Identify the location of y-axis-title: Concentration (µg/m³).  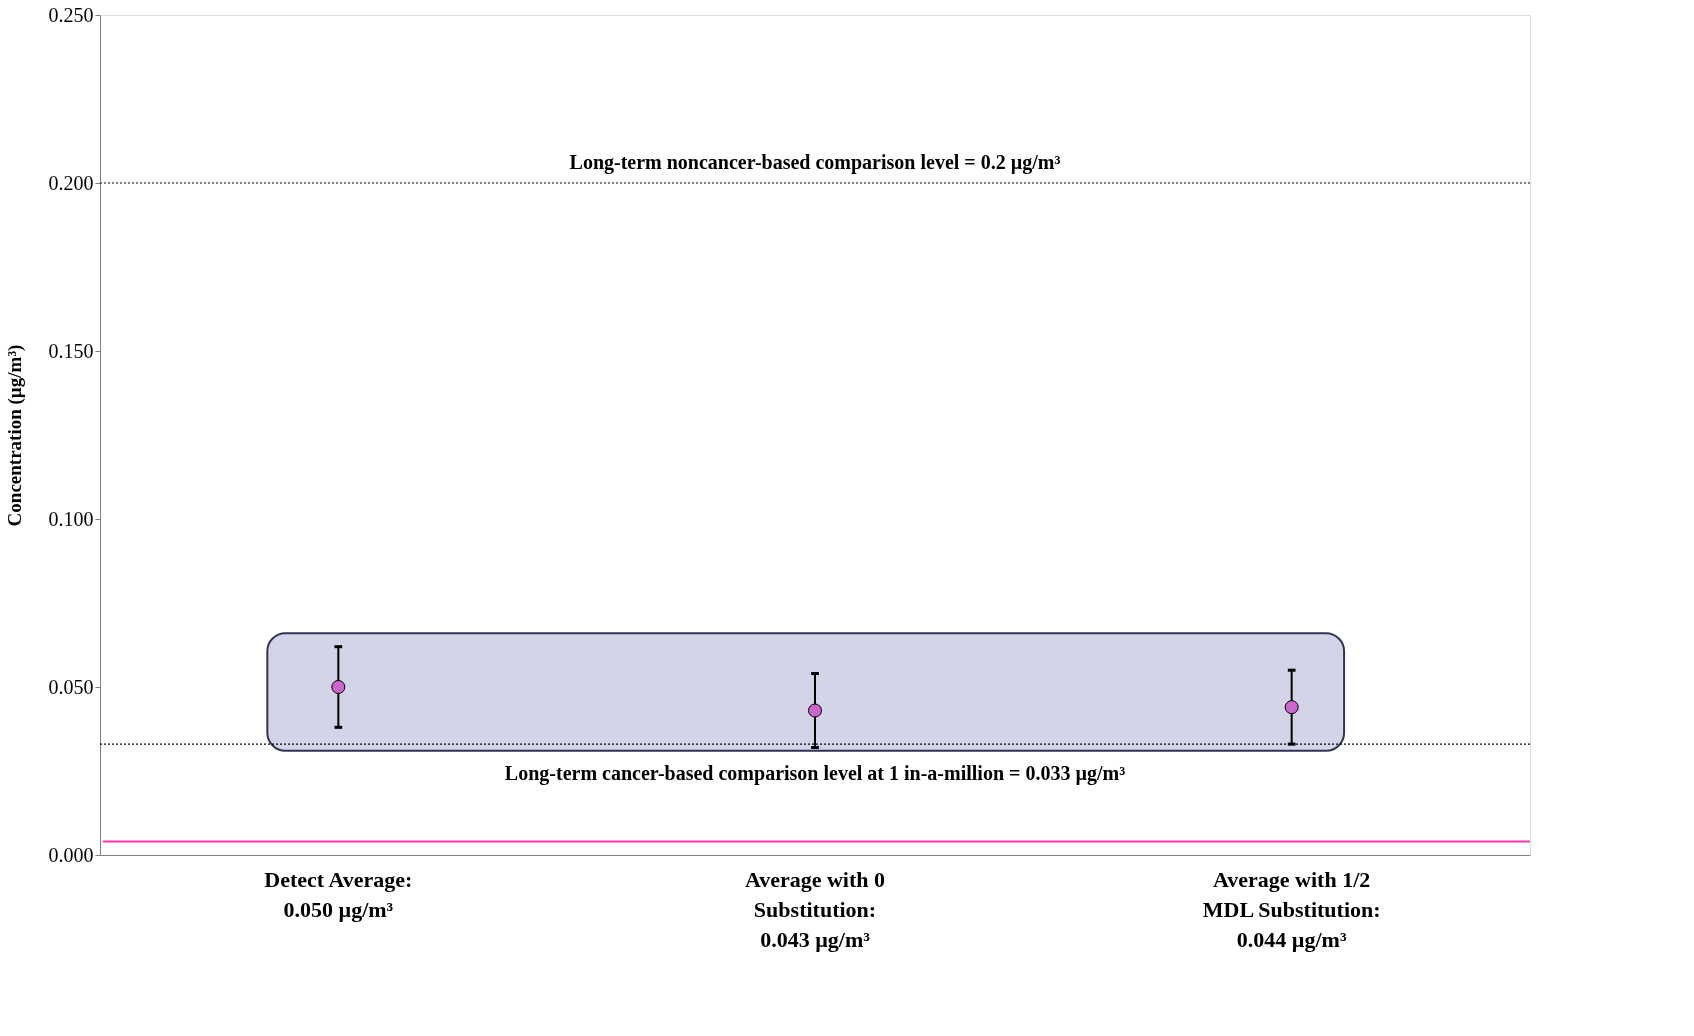
(14, 435).